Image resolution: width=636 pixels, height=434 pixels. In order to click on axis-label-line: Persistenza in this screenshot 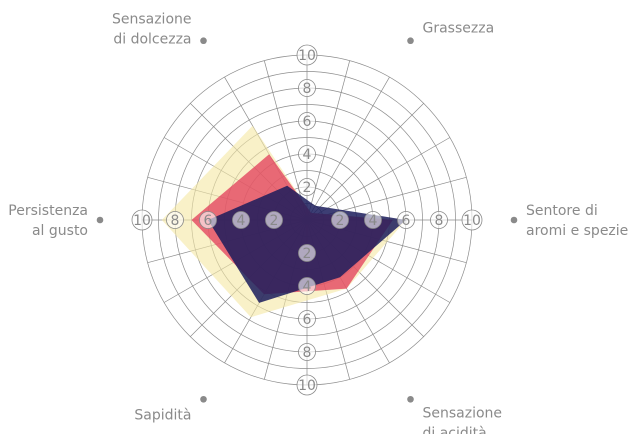, I will do `click(48, 211)`.